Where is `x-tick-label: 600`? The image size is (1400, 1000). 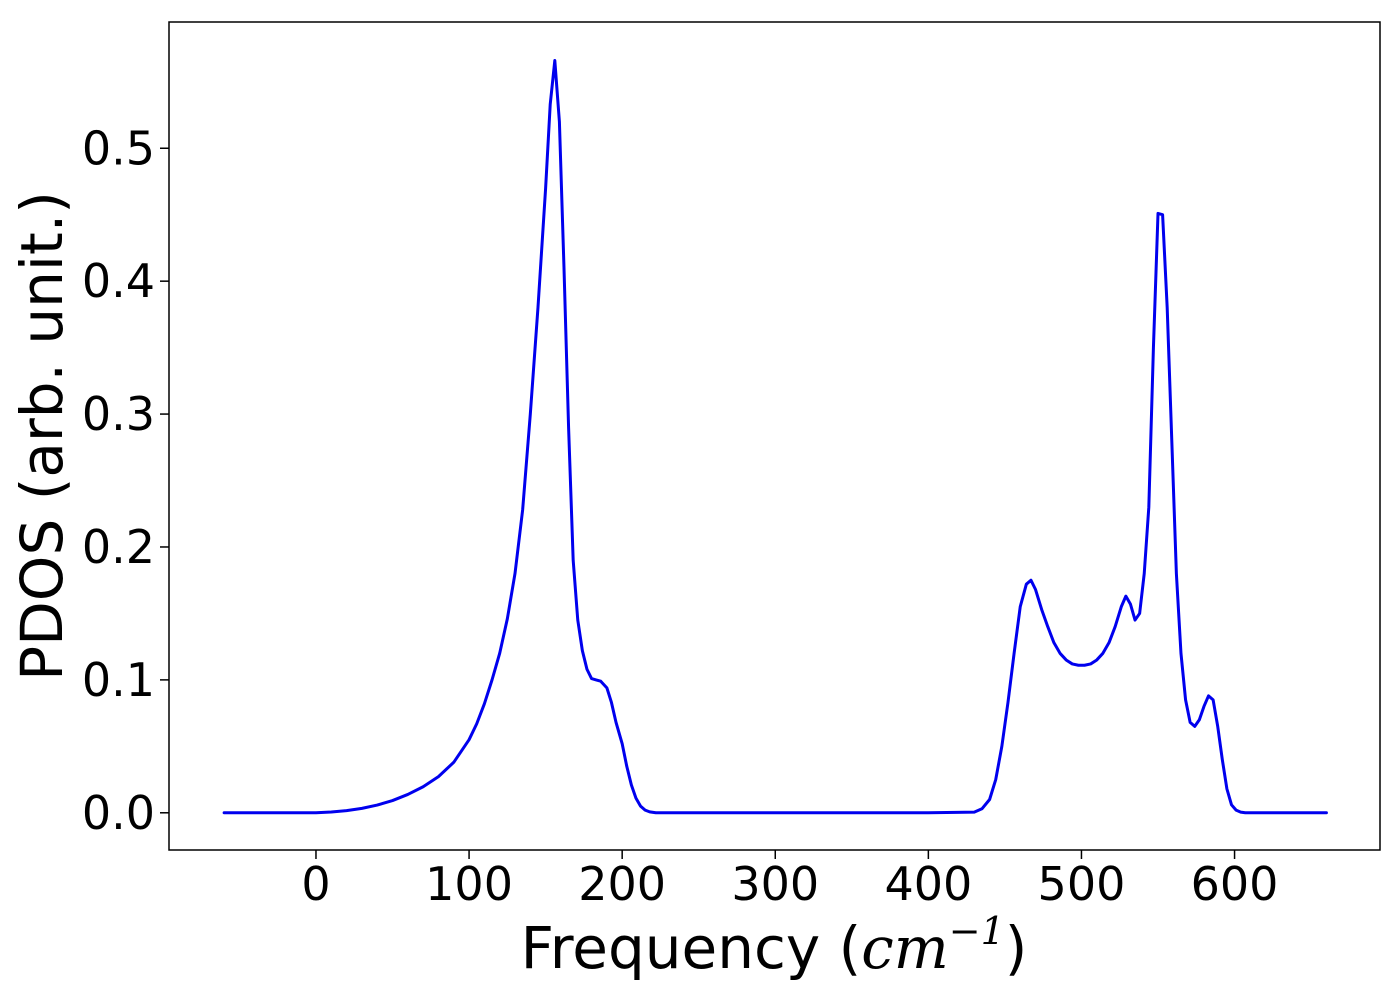
x-tick-label: 600 is located at coordinates (1235, 884).